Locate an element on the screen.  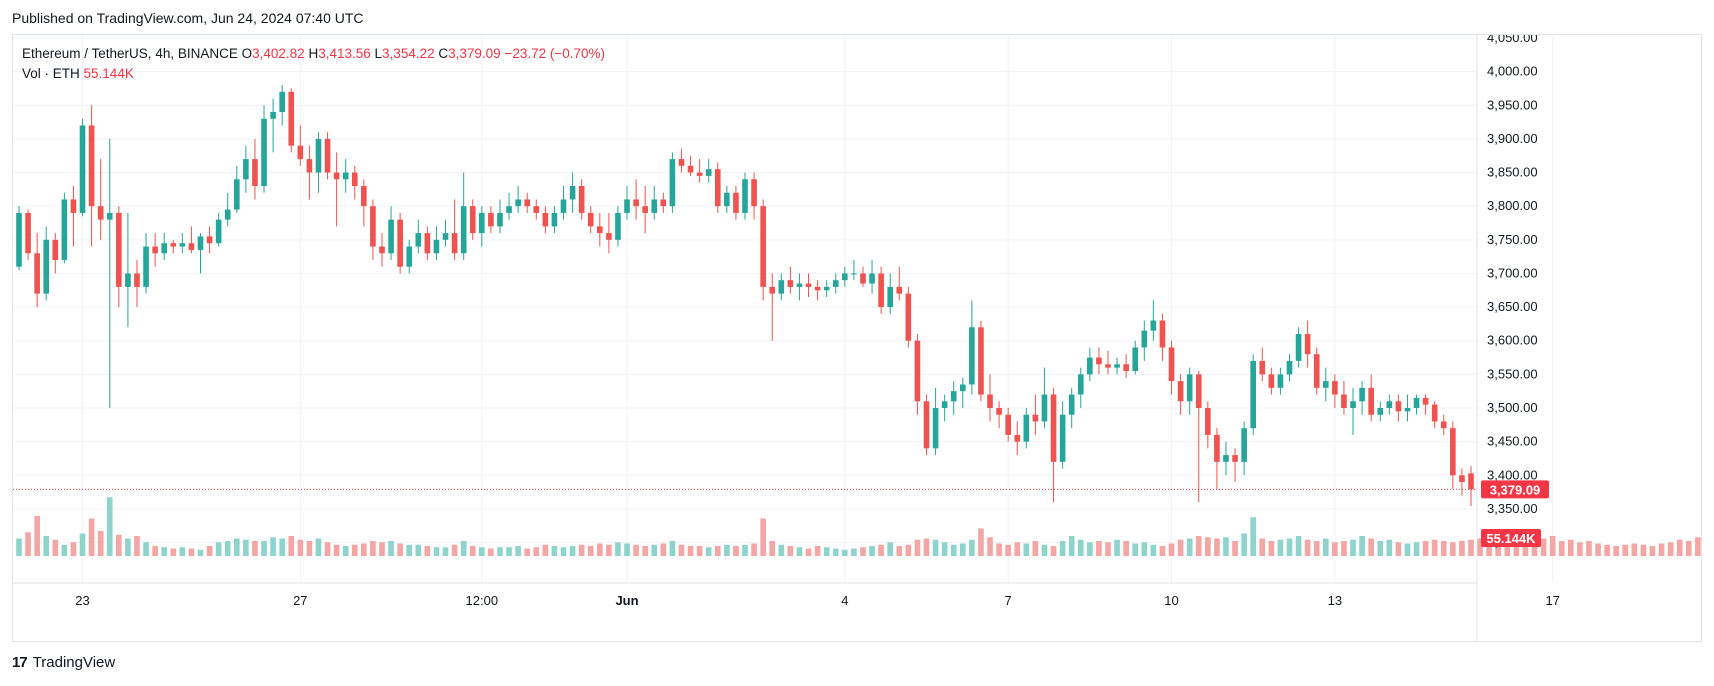
tradingview-footer: 17 TradingView is located at coordinates (63, 662).